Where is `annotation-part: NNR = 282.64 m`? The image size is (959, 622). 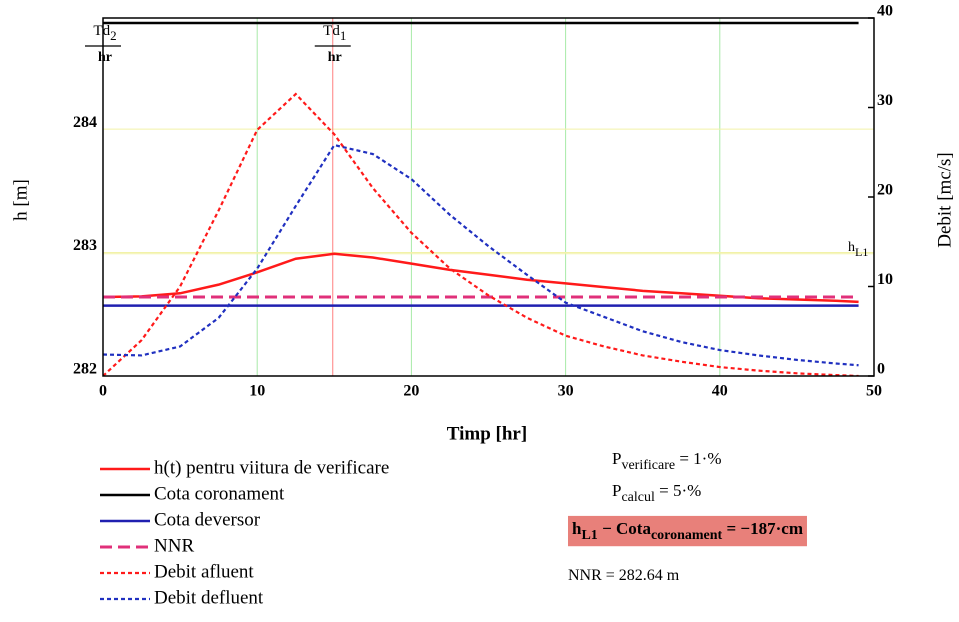
annotation-part: NNR = 282.64 m is located at coordinates (624, 575).